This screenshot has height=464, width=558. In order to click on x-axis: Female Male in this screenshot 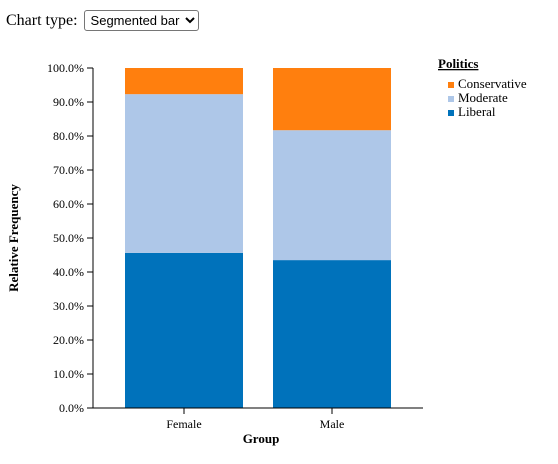, I will do `click(258, 419)`.